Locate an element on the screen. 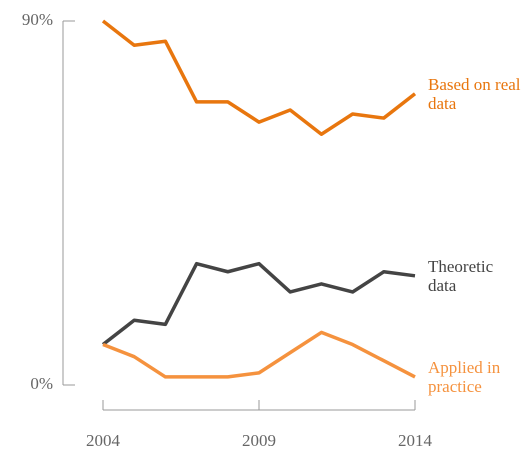 This screenshot has height=455, width=525. y-tick-label: 90% is located at coordinates (37, 19).